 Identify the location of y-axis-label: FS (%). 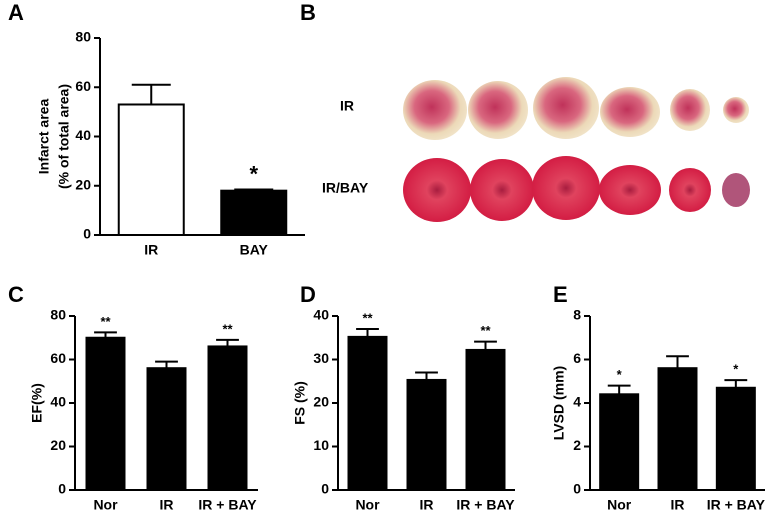
(300, 403).